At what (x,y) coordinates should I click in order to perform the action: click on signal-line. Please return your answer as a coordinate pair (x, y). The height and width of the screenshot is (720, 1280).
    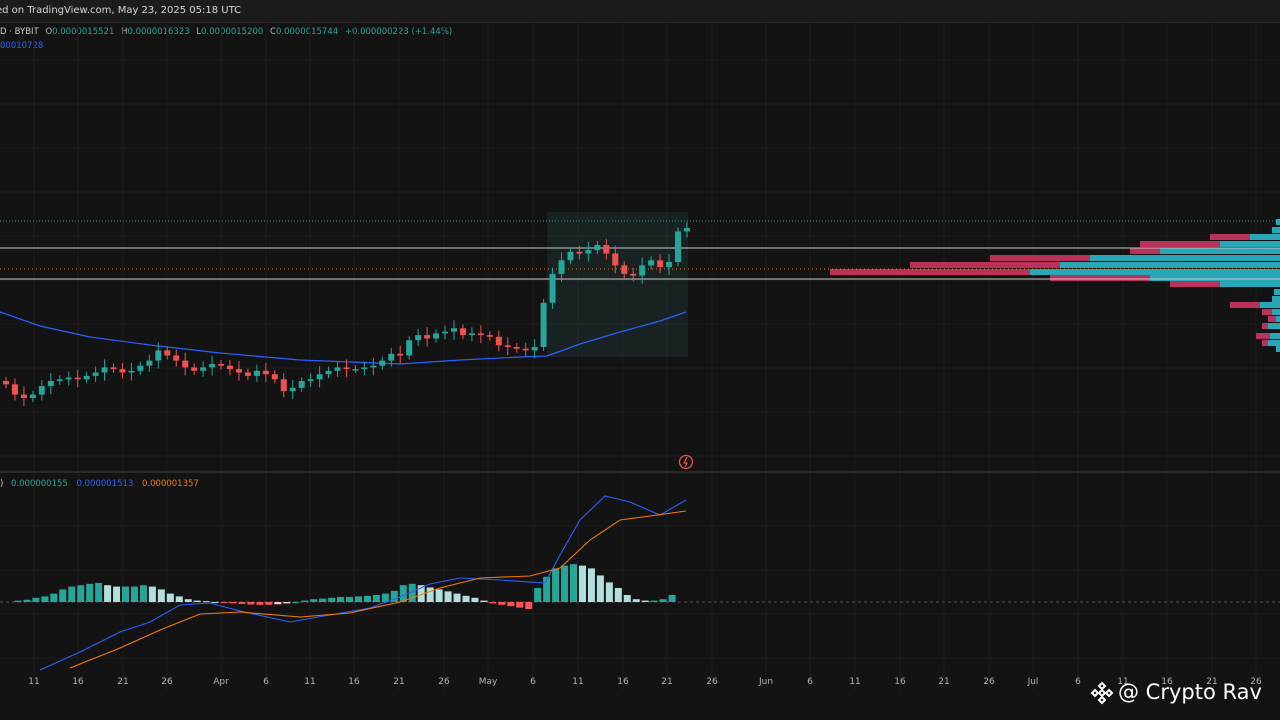
    Looking at the image, I should click on (378, 589).